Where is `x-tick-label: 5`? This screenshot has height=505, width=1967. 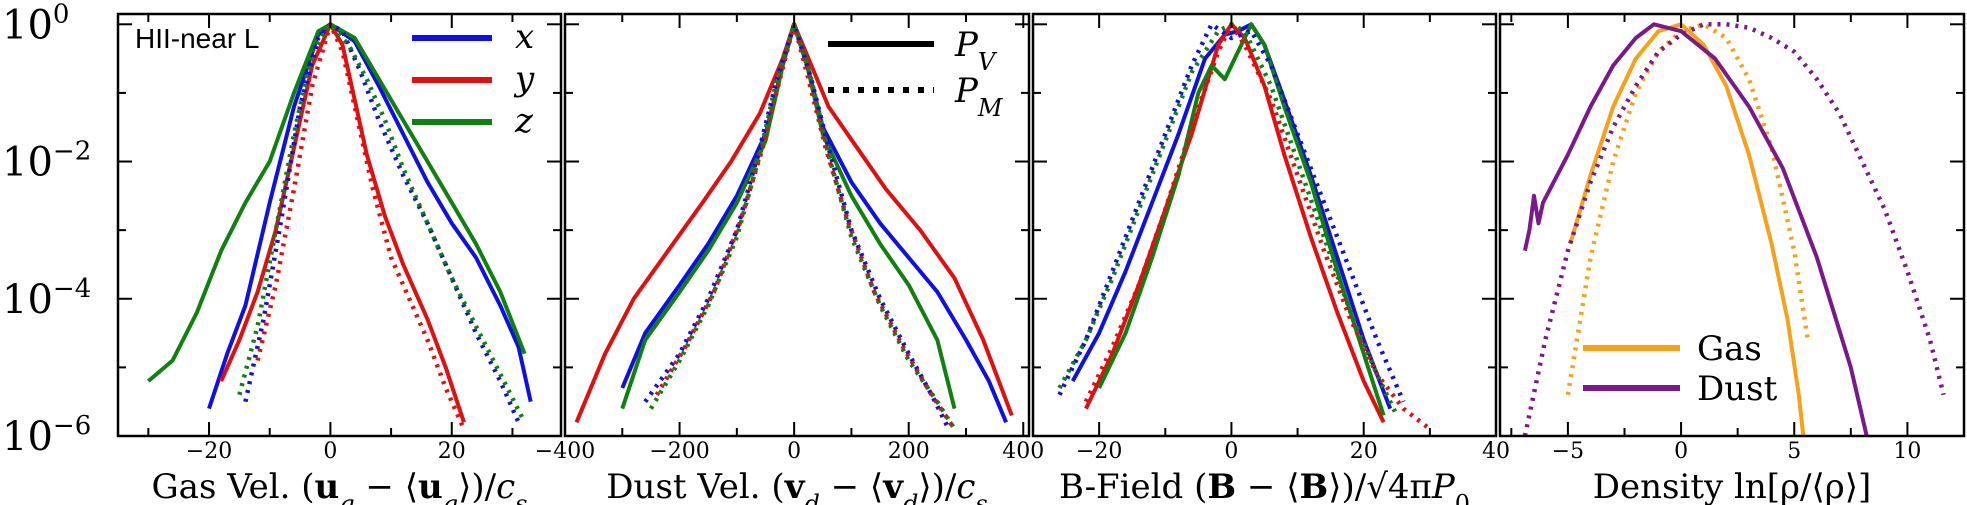
x-tick-label: 5 is located at coordinates (1794, 451).